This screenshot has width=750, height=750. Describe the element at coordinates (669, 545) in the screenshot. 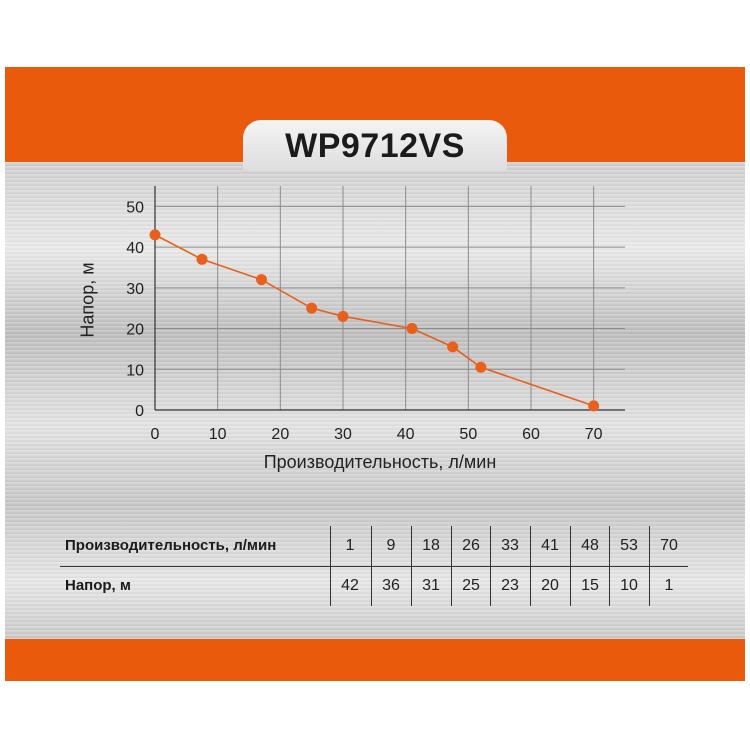

I see `table-cell: 70` at that location.